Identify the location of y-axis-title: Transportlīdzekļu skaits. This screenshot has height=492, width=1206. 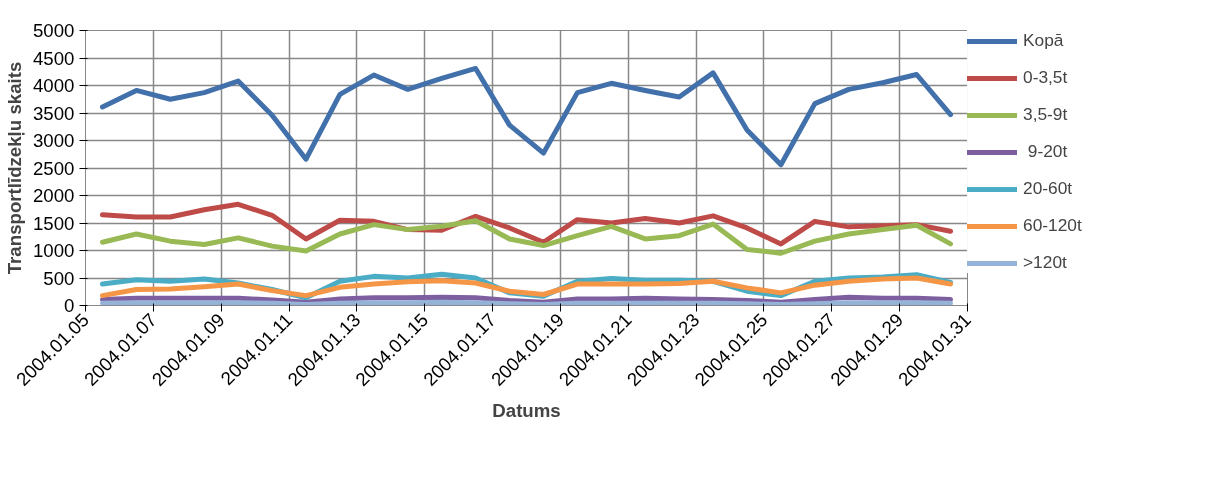
(14, 168).